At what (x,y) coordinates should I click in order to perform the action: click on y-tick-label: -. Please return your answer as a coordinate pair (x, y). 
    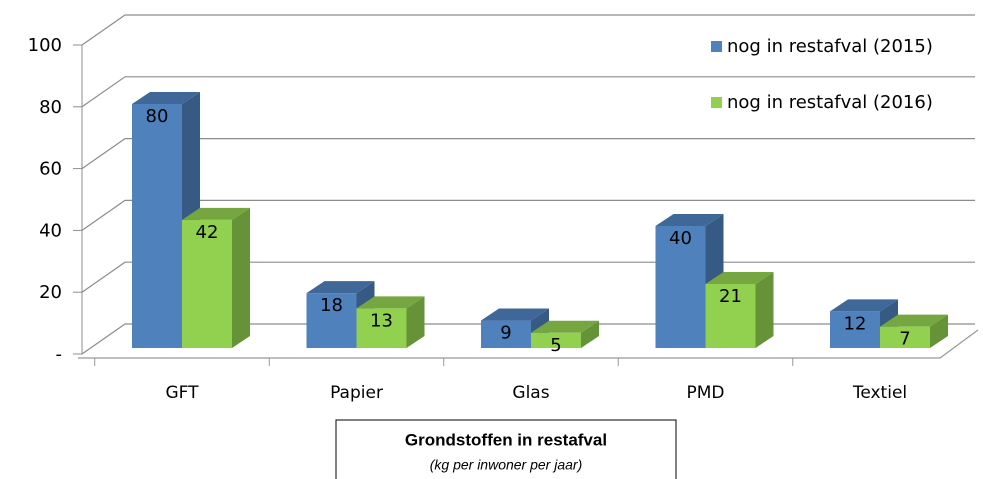
    Looking at the image, I should click on (59, 354).